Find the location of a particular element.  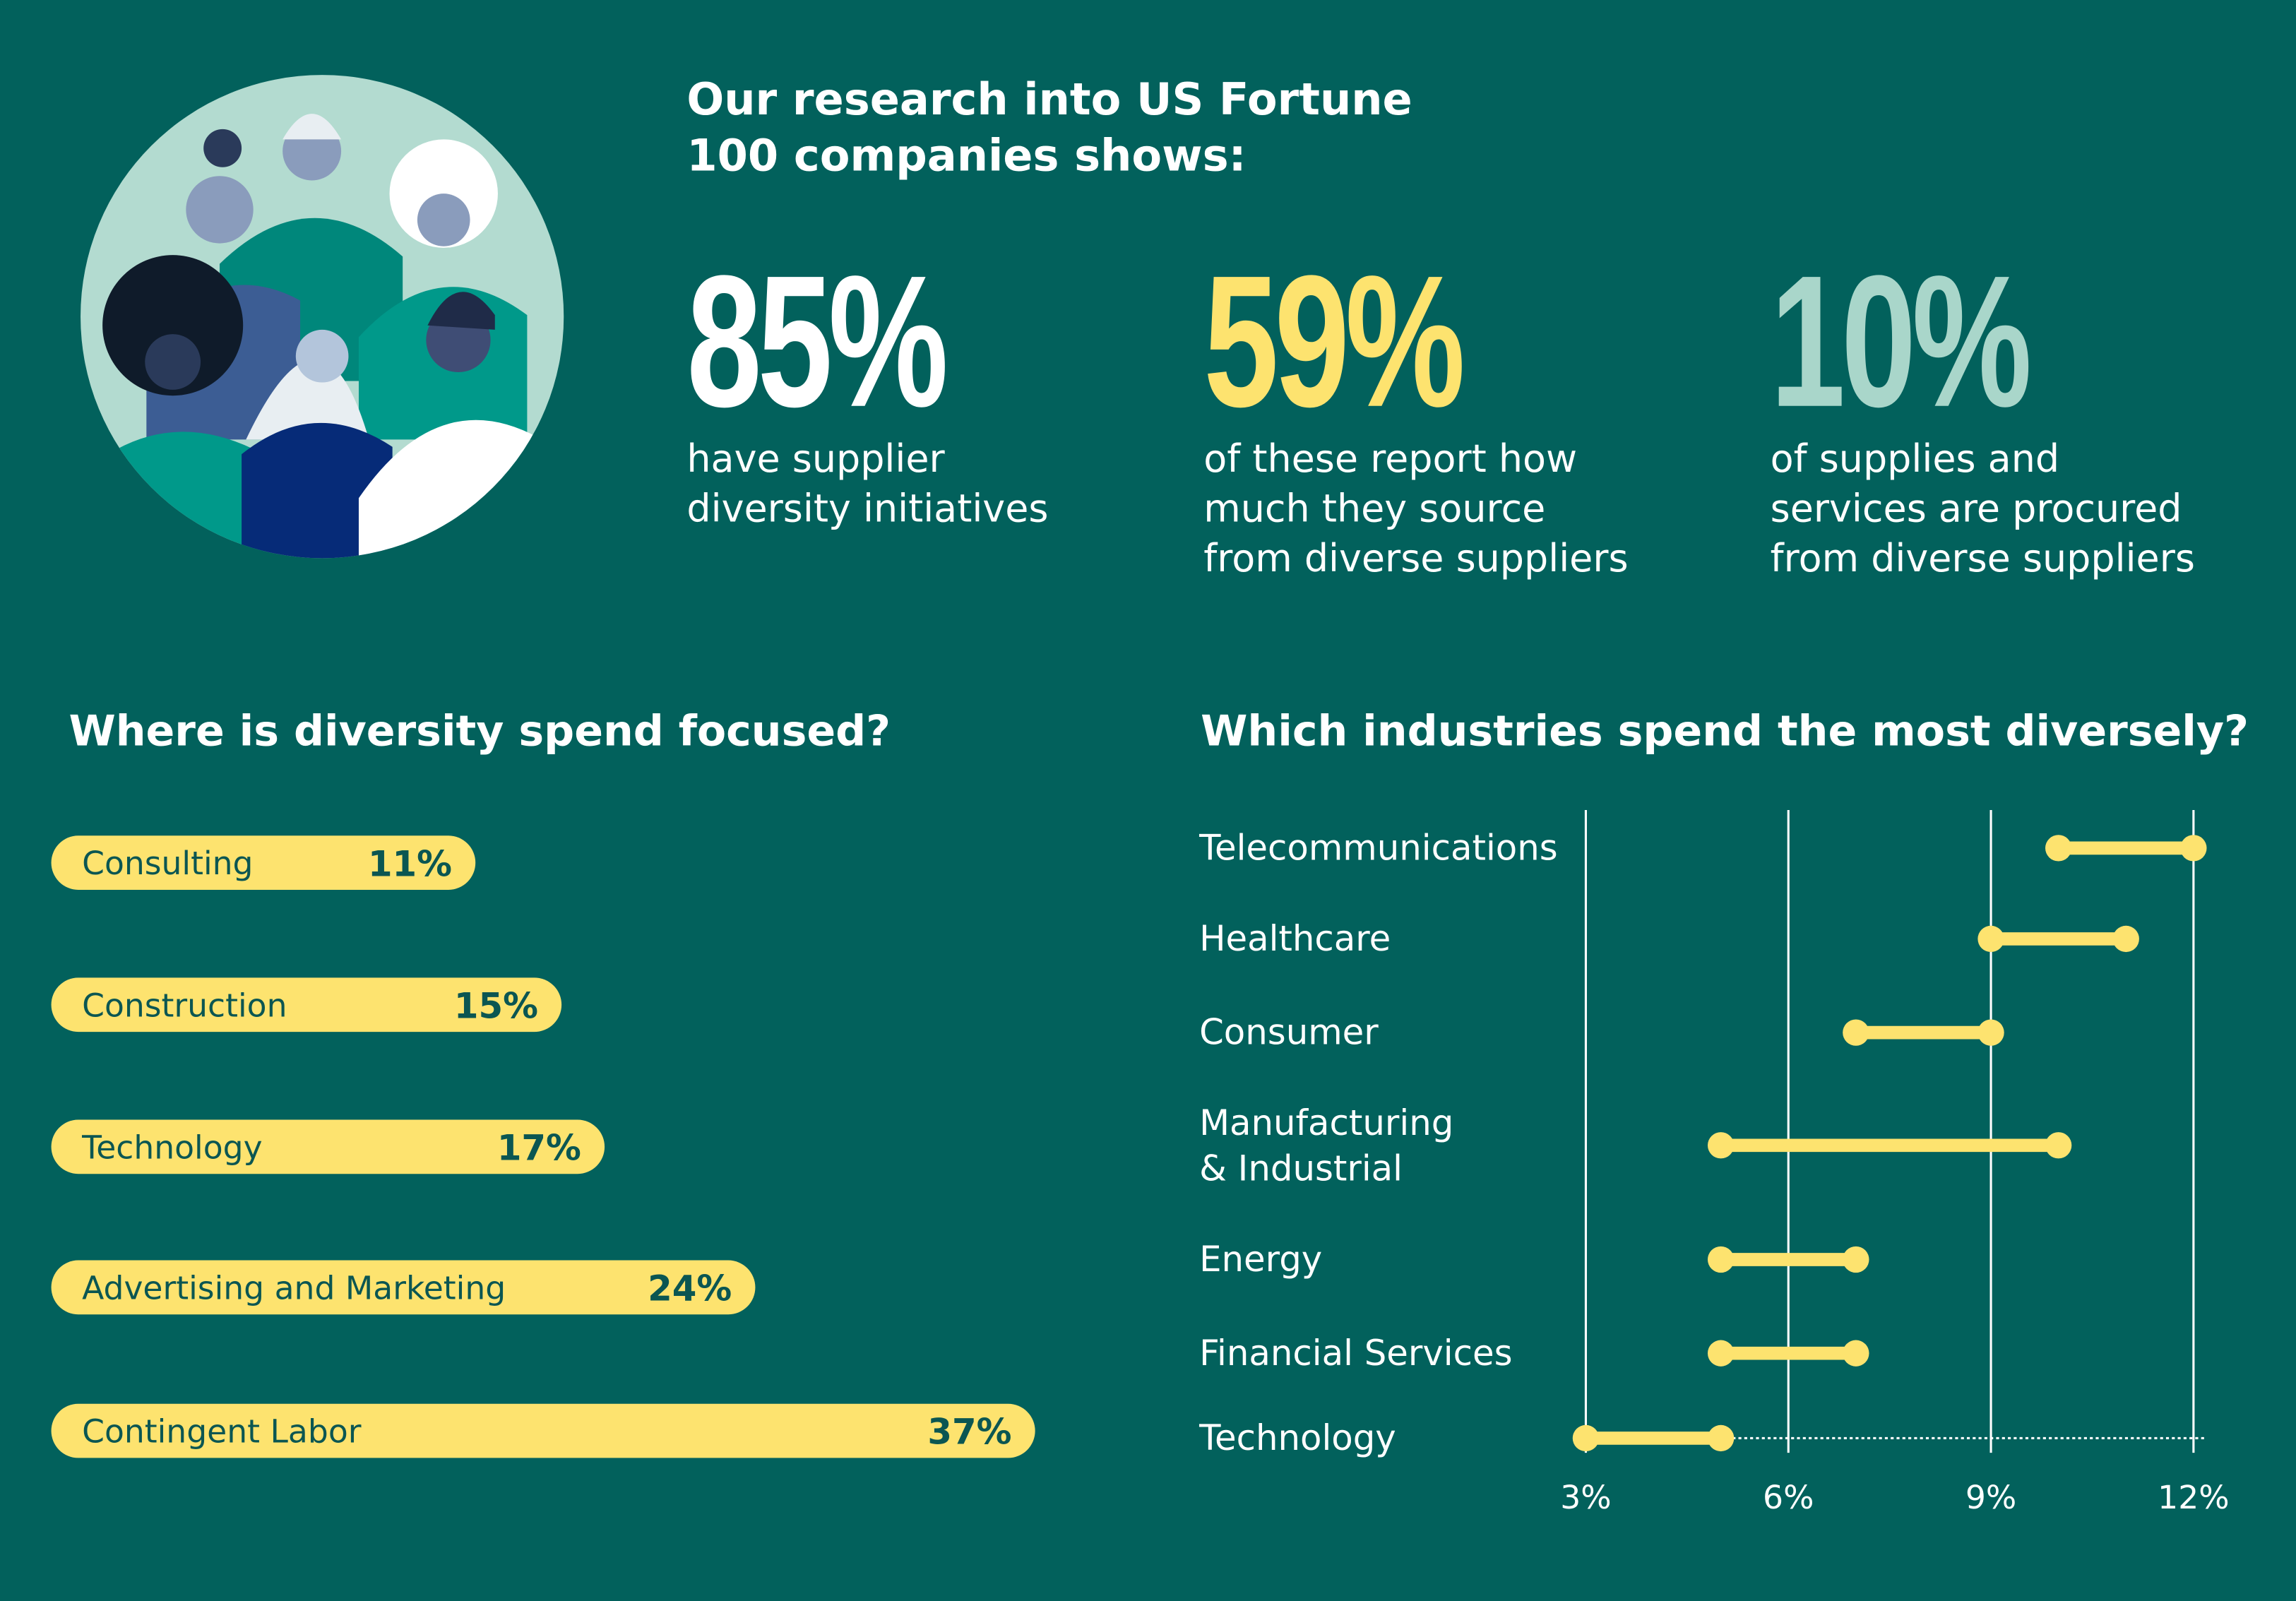

x-tick-label: 6% is located at coordinates (1788, 1497).